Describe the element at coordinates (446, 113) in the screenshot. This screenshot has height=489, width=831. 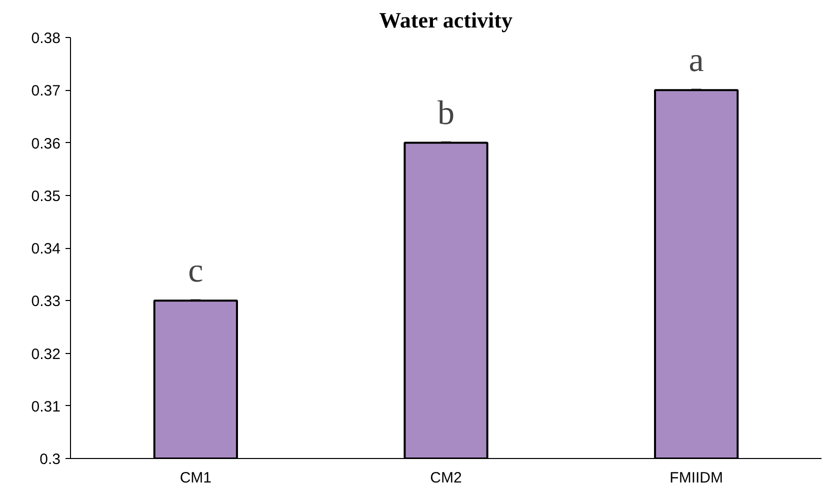
I see `annotation: b` at that location.